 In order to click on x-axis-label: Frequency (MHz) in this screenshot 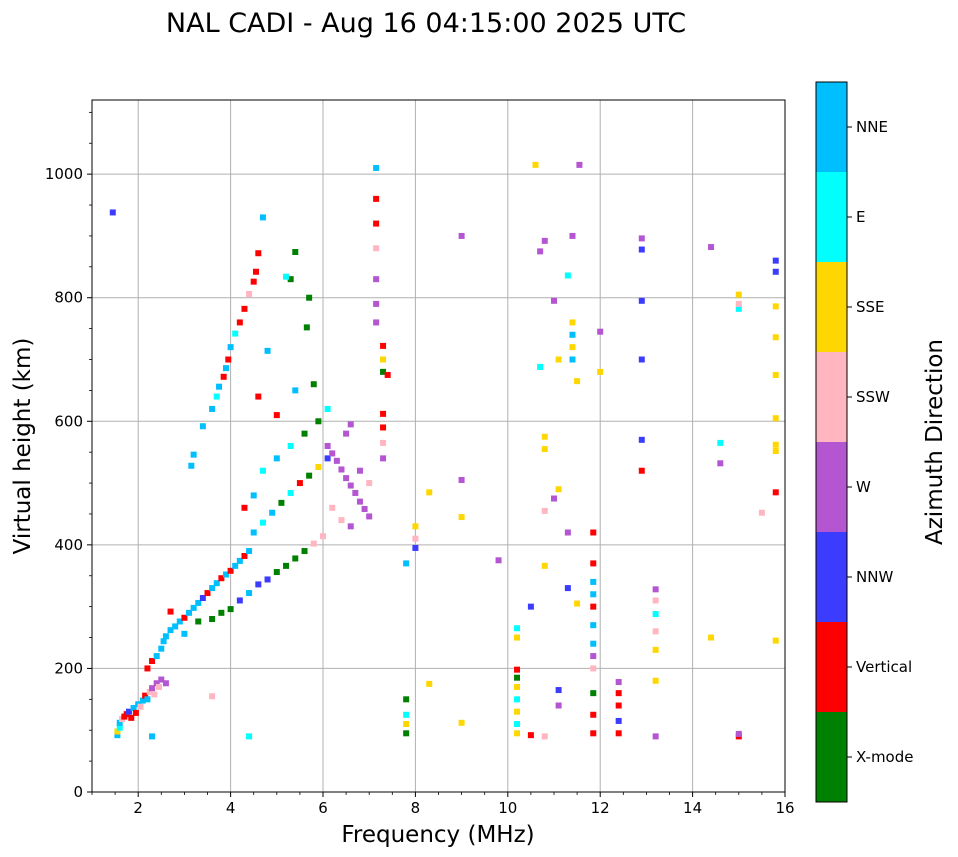, I will do `click(437, 835)`.